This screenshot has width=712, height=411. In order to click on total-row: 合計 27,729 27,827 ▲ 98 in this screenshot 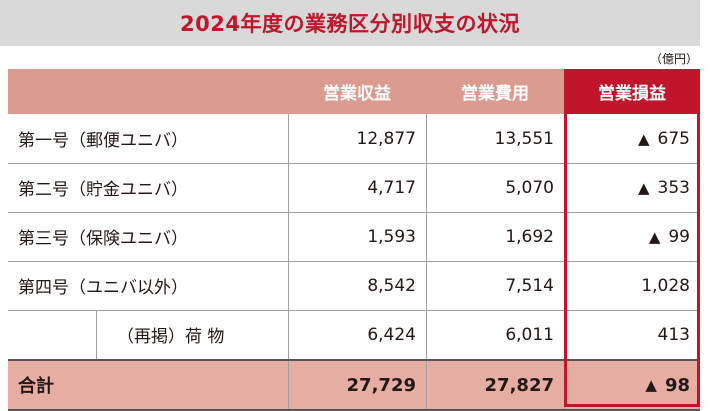, I will do `click(354, 385)`.